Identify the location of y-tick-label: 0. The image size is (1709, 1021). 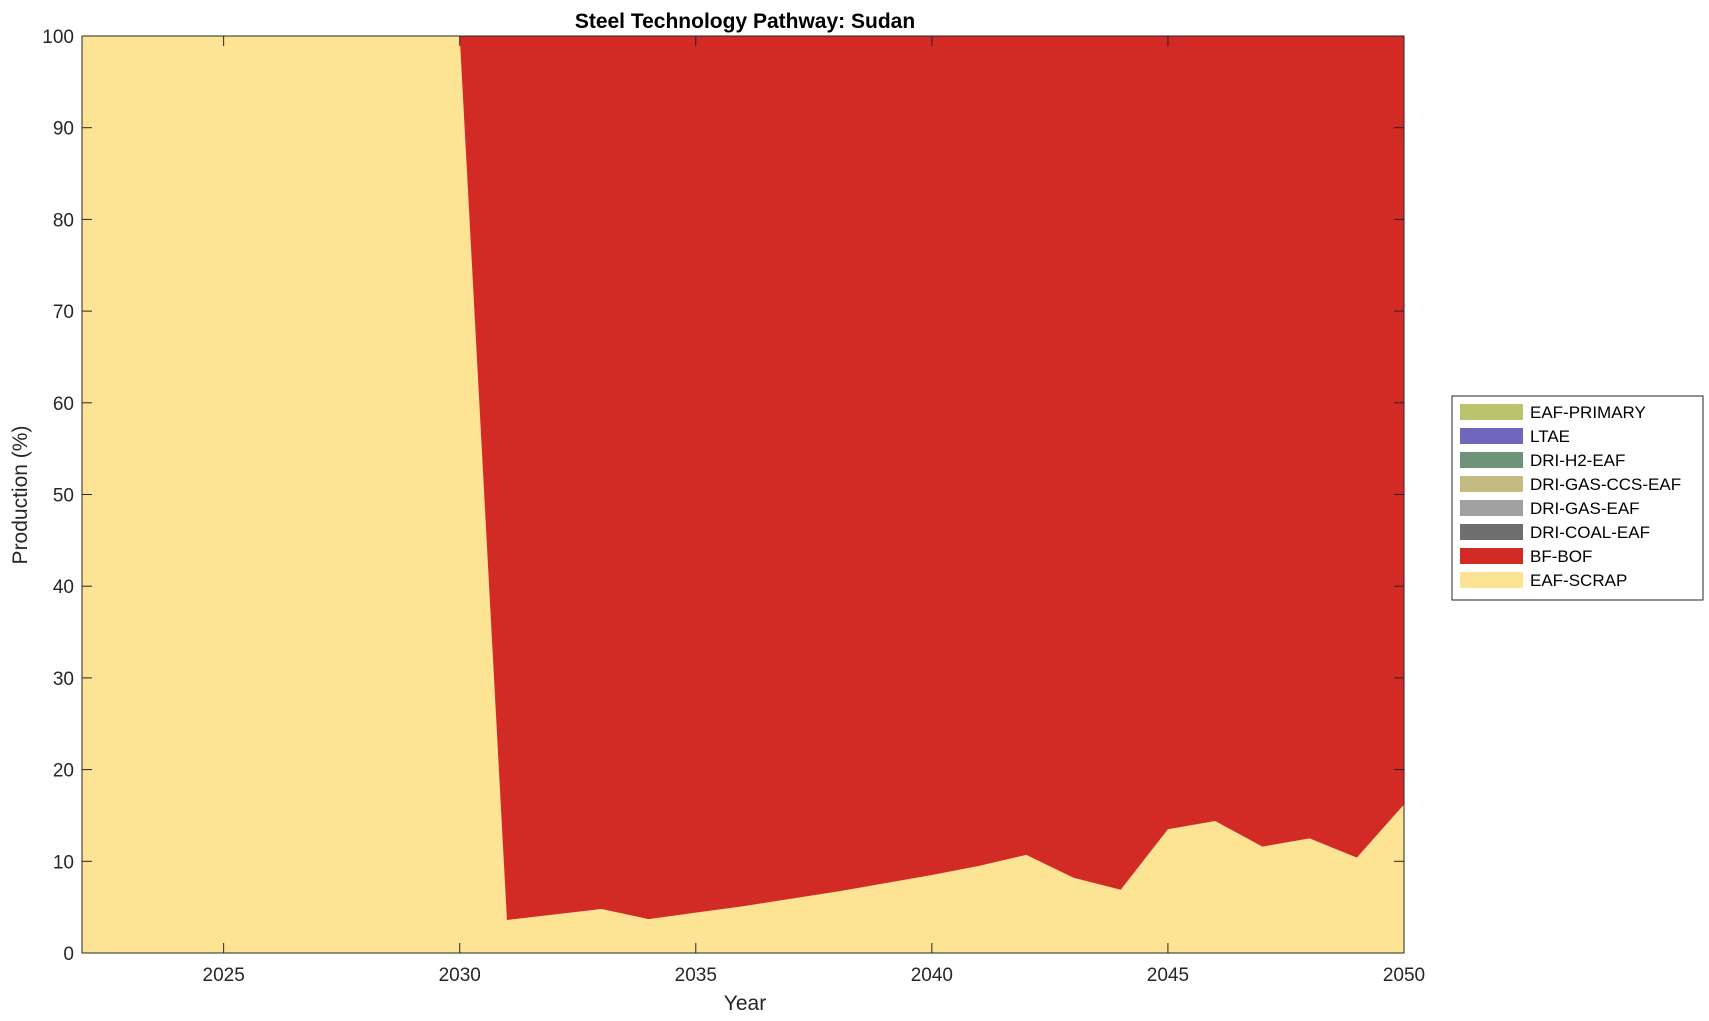
(68, 954).